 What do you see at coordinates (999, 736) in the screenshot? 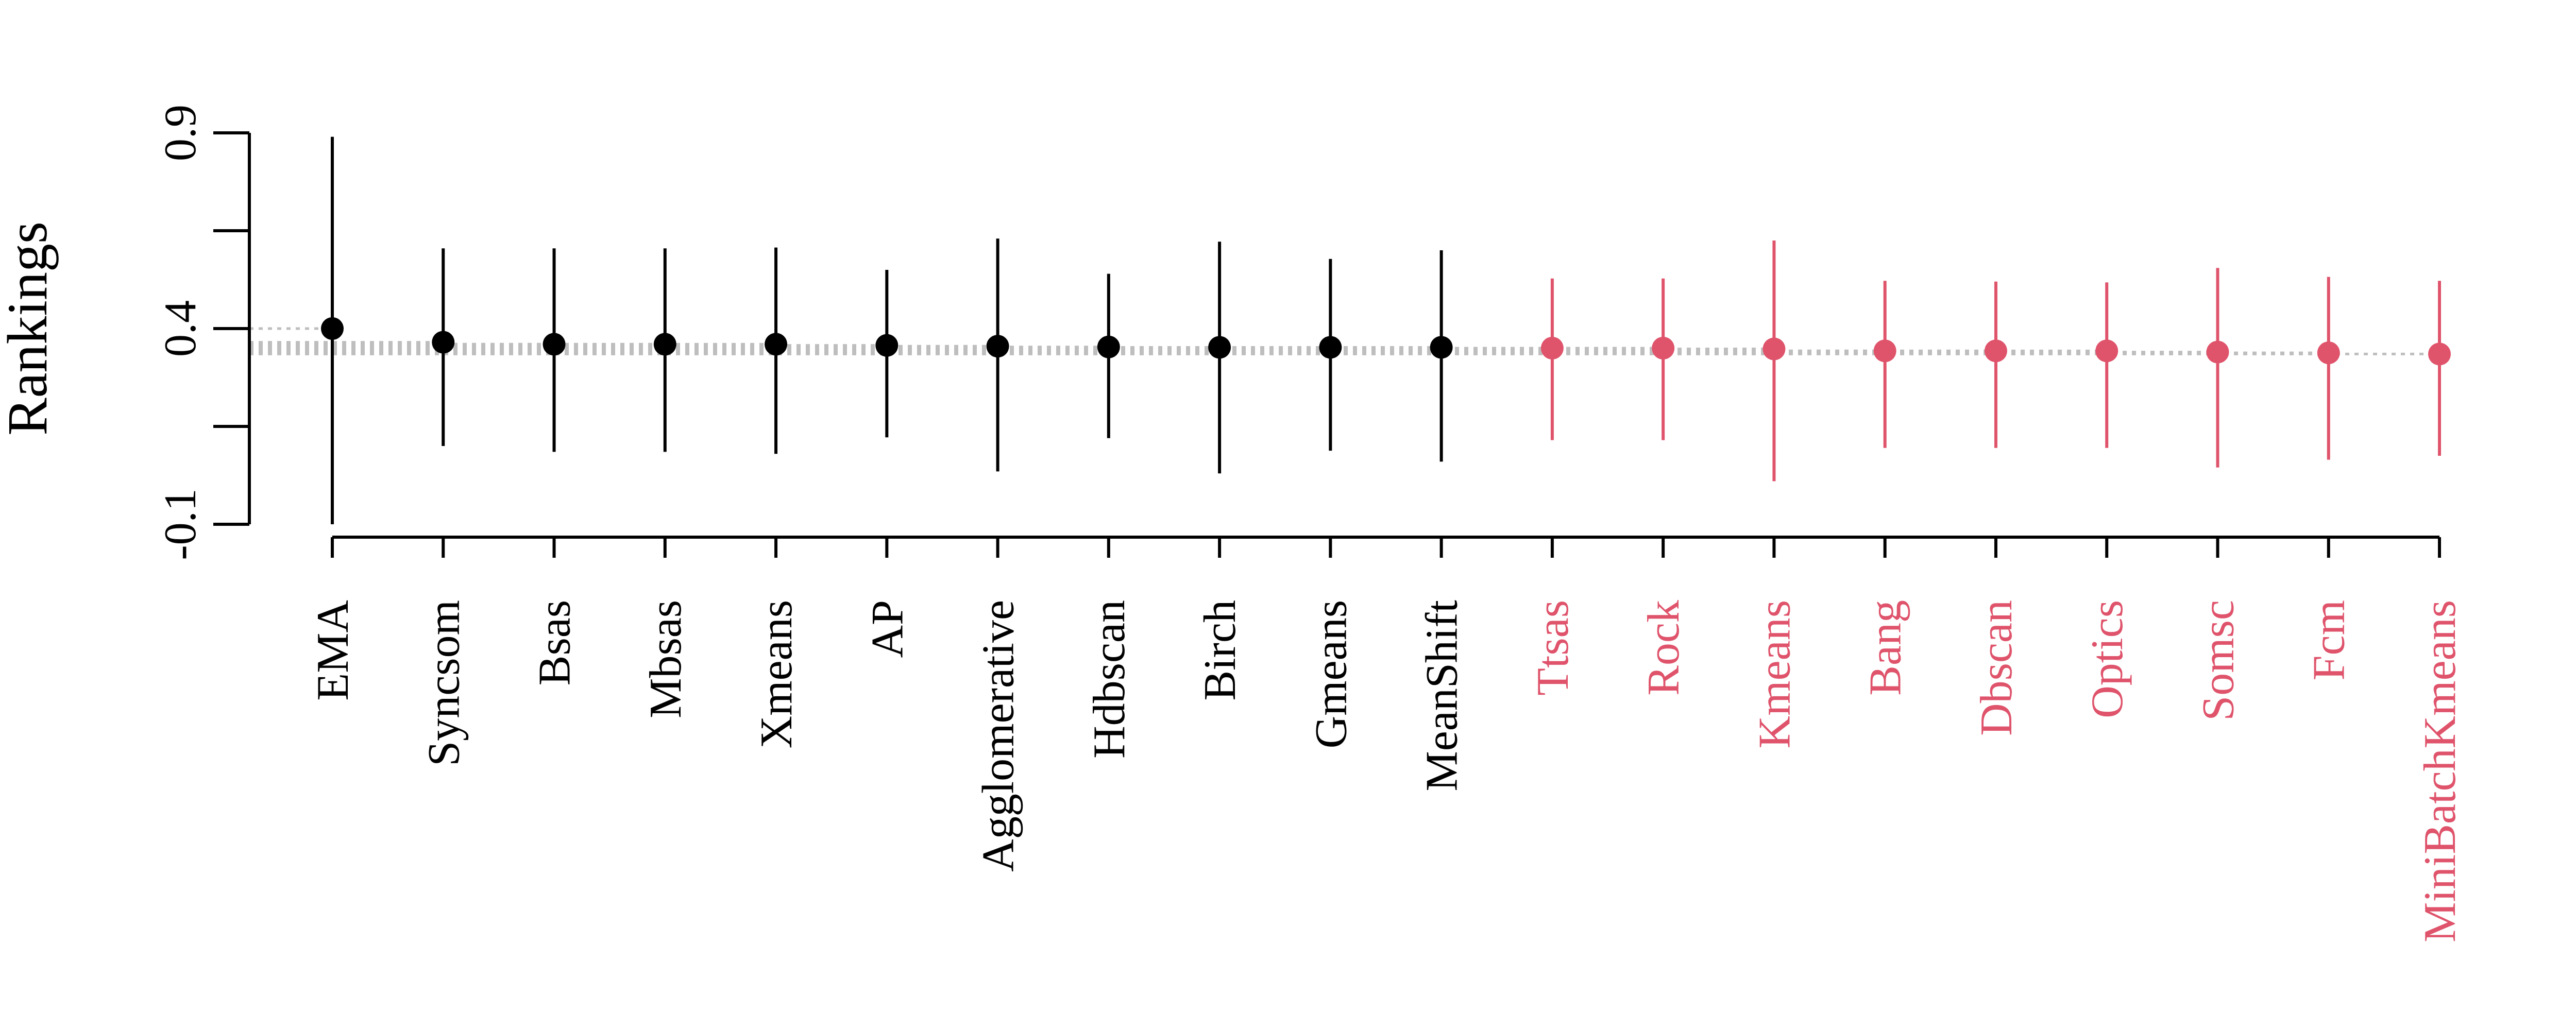
I see `category-label: Agglomerative` at bounding box center [999, 736].